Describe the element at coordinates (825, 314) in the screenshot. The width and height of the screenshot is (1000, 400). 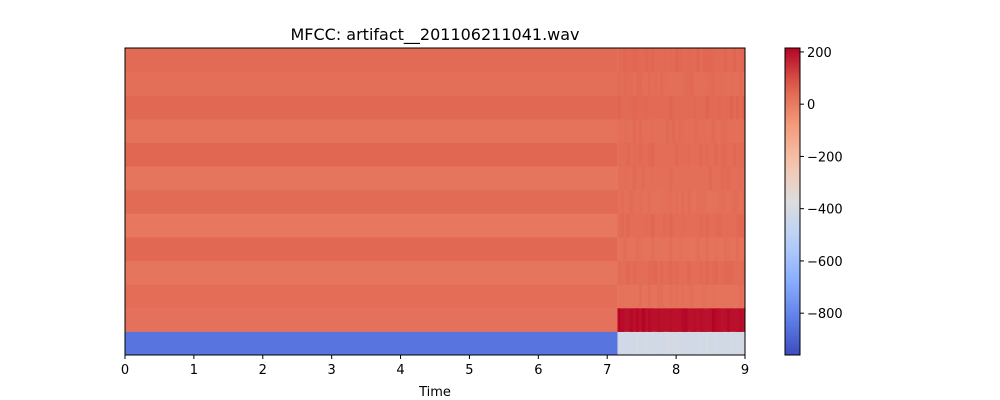
I see `colorbar-tick-label: −800` at that location.